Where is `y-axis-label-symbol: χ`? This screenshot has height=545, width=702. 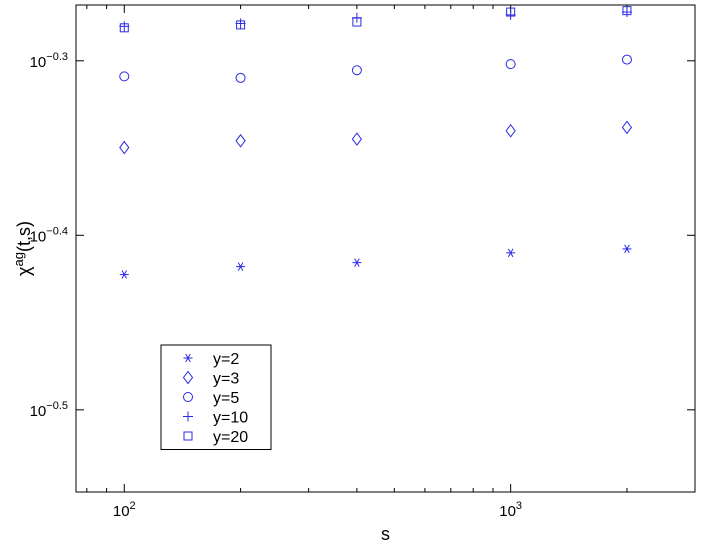 y-axis-label-symbol: χ is located at coordinates (24, 271).